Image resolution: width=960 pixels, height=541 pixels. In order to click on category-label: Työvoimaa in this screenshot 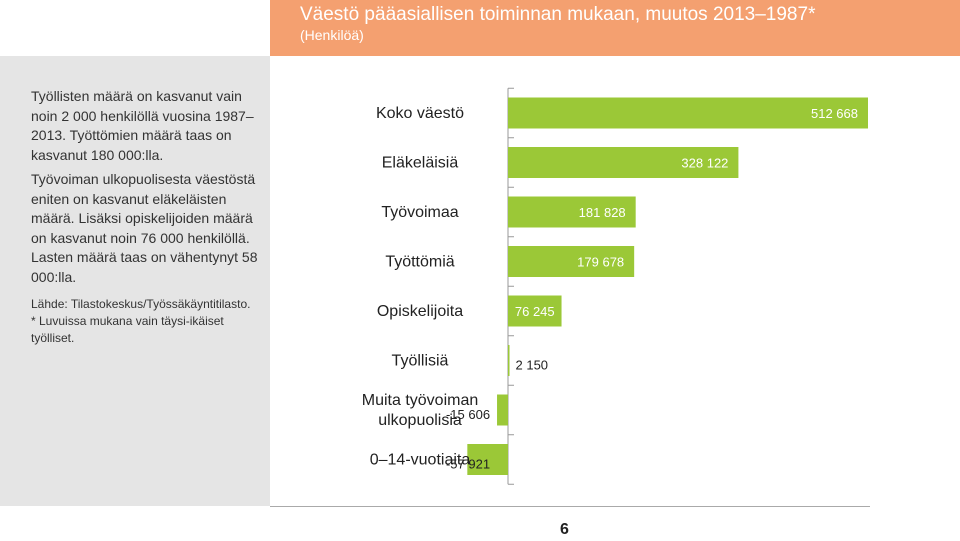, I will do `click(419, 212)`.